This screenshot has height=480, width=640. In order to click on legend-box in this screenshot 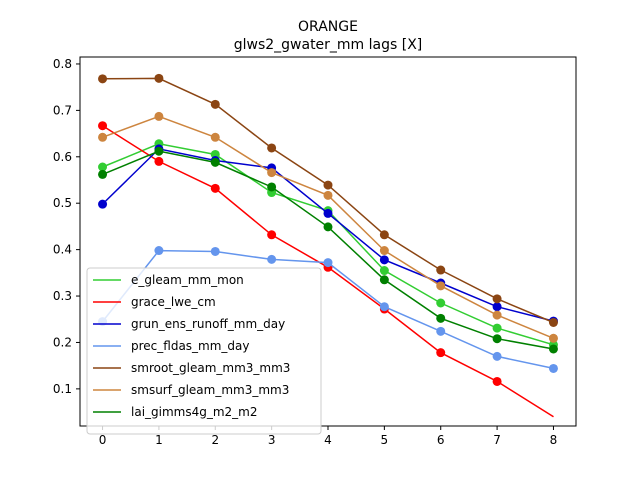, I will do `click(204, 351)`.